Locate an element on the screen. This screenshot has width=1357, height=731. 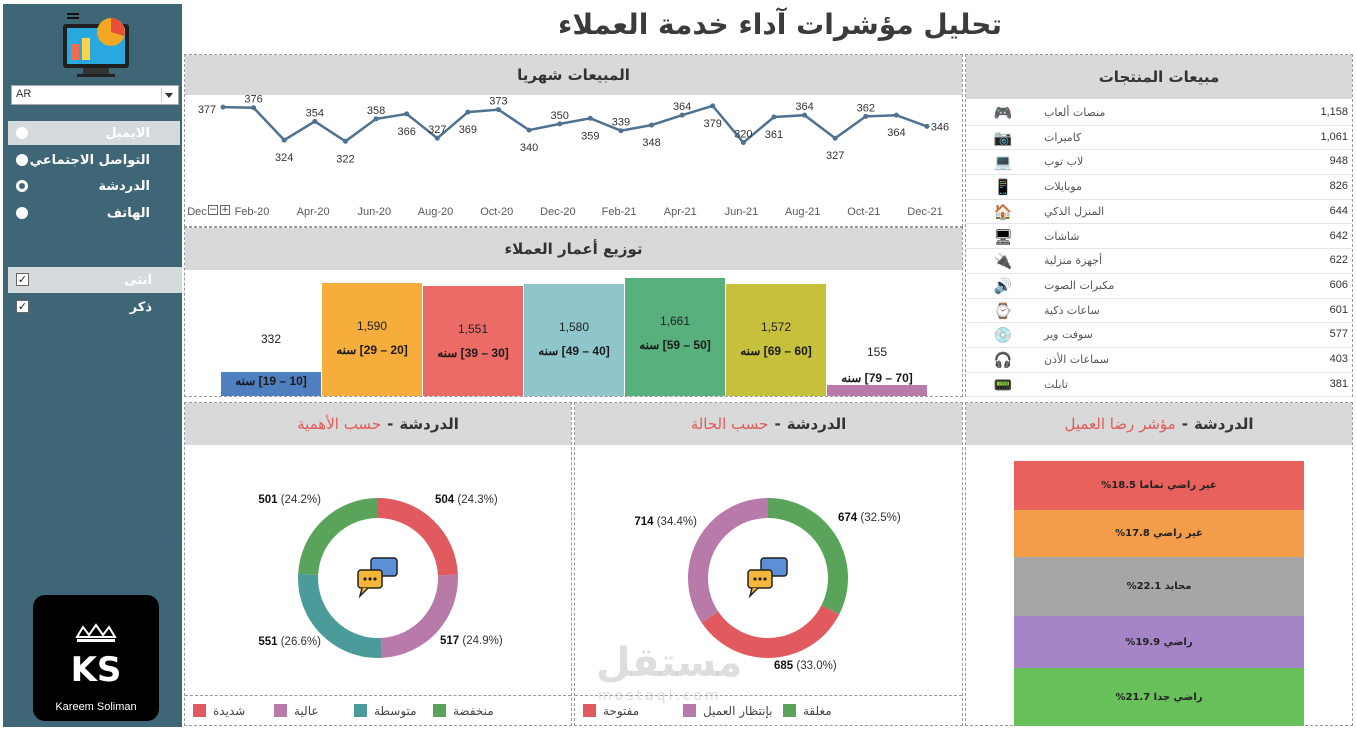
satisfaction-title-sub: مؤشر رضا العميل is located at coordinates (1120, 424).